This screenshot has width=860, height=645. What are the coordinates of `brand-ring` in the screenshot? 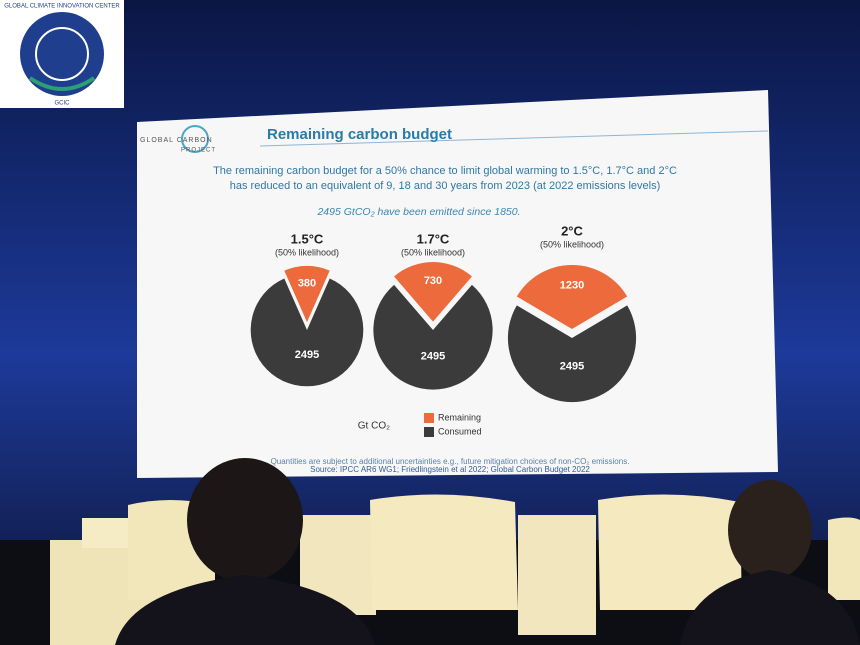 It's located at (195, 139).